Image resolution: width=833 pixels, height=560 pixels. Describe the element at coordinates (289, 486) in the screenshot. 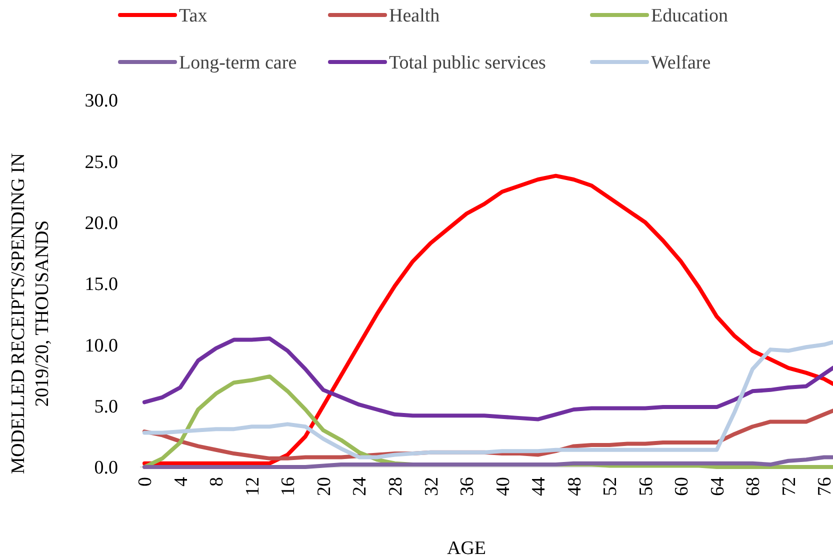

I see `x-tick-label: 16` at that location.